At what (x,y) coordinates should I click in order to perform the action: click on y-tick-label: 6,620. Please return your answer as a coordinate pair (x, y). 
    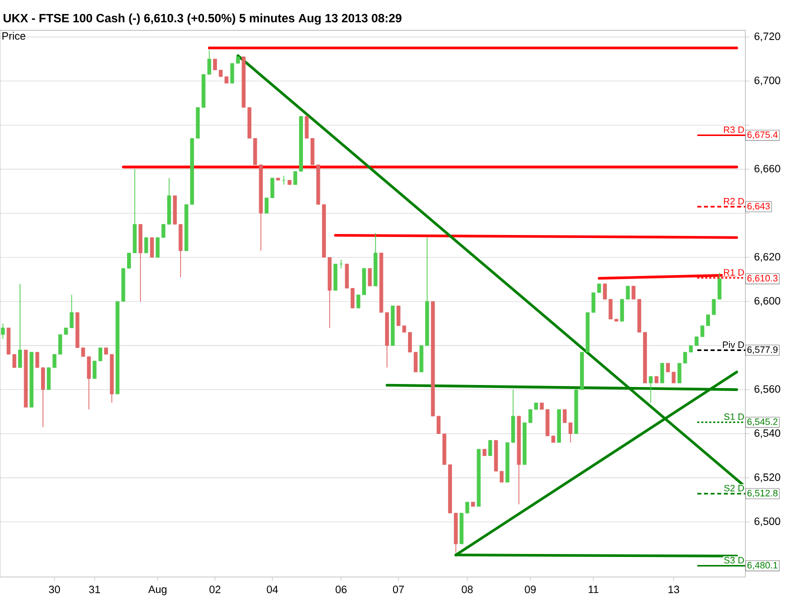
    Looking at the image, I should click on (767, 257).